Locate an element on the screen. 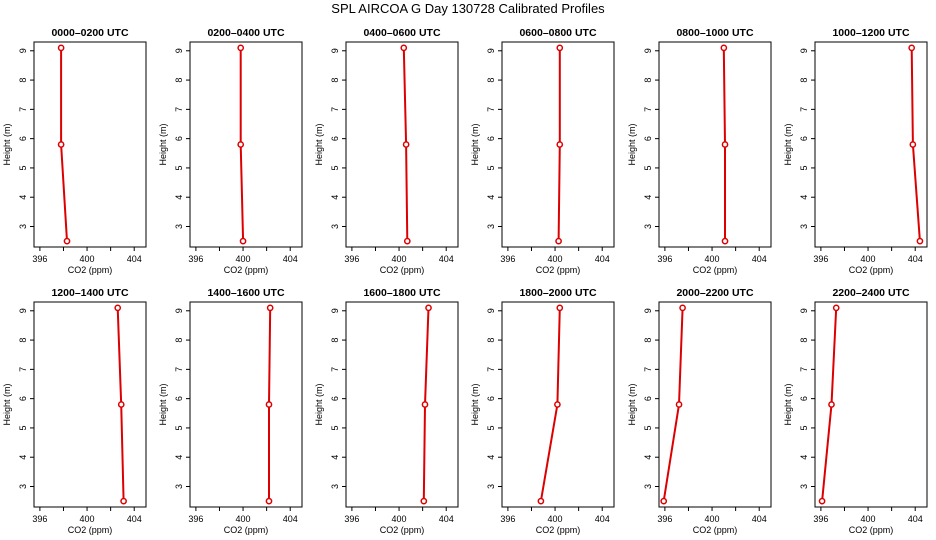 This screenshot has height=540, width=936. panel-5-ylabel: Height (m) is located at coordinates (632, 144).